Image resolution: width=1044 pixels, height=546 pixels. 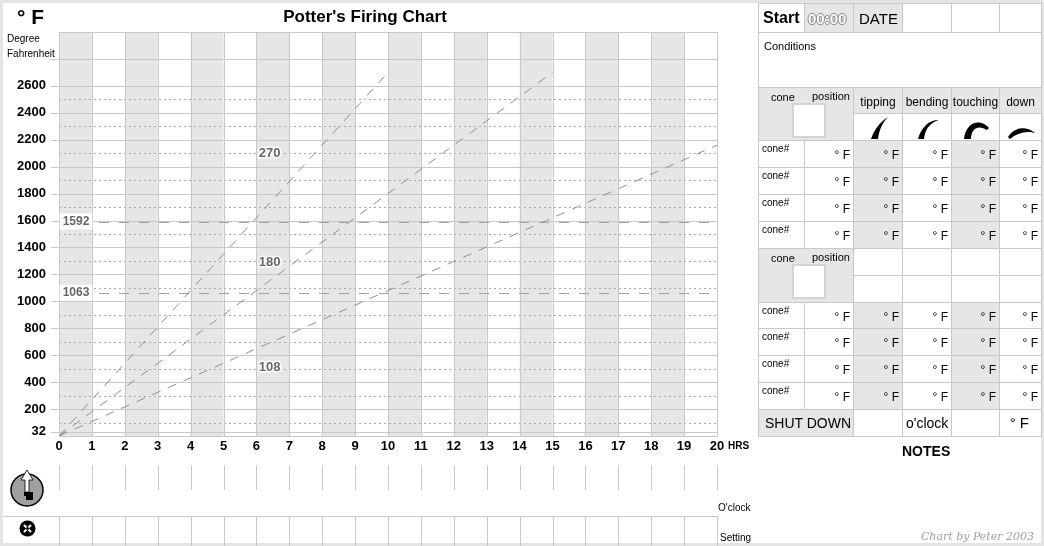 What do you see at coordinates (454, 446) in the screenshot?
I see `x-tick-label: 12` at bounding box center [454, 446].